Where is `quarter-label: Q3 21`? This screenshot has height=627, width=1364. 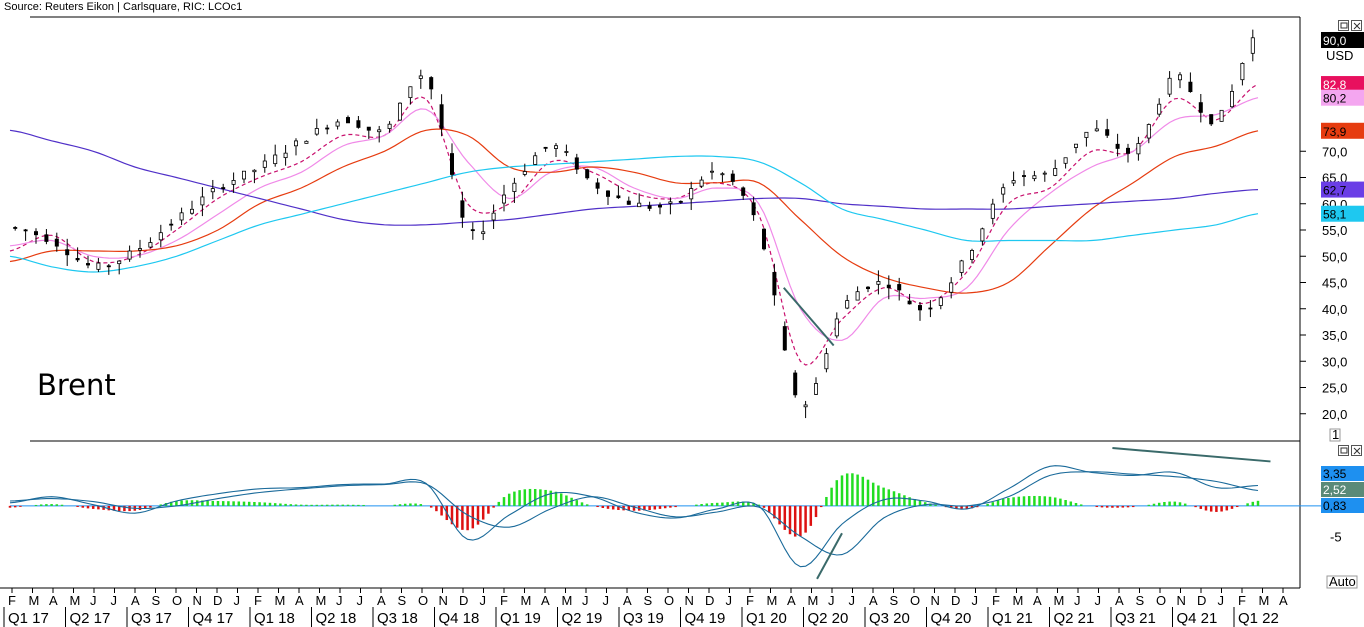 quarter-label: Q3 21 is located at coordinates (1135, 618).